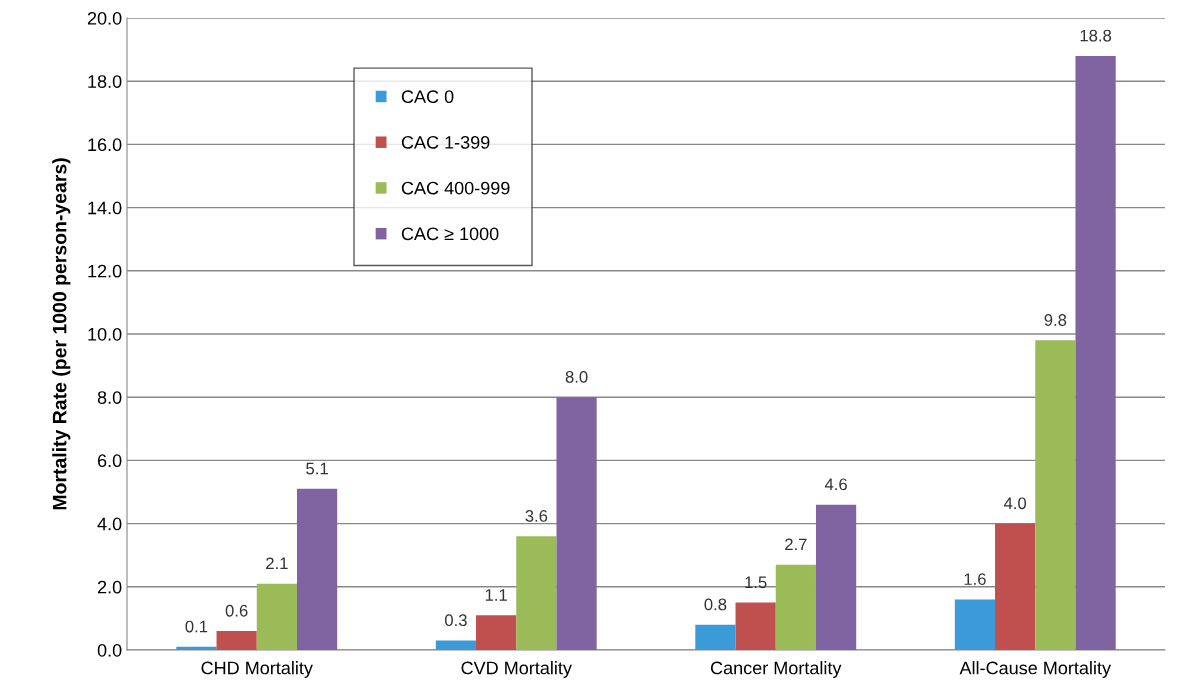 The image size is (1185, 694). Describe the element at coordinates (109, 650) in the screenshot. I see `y-tick-label: 0.0` at that location.